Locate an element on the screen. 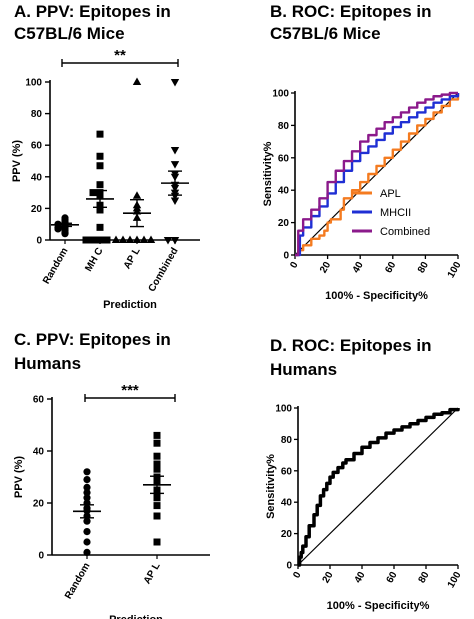 The width and height of the screenshot is (474, 619). panel-b-legend-label: MHCII is located at coordinates (395, 213).